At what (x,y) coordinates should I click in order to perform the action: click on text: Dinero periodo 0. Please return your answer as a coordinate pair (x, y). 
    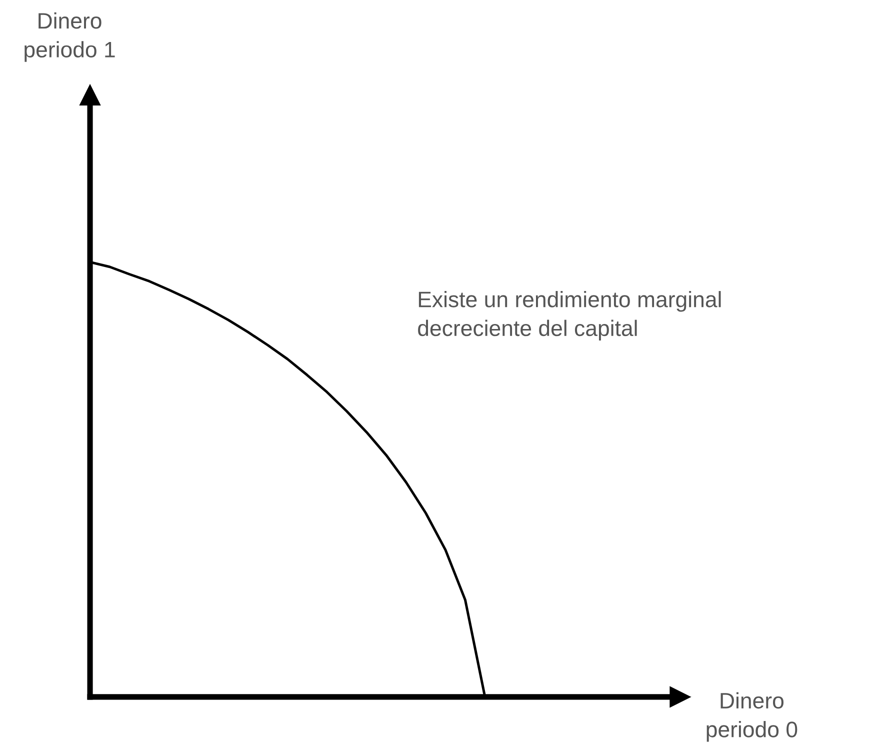
    Looking at the image, I should click on (752, 717).